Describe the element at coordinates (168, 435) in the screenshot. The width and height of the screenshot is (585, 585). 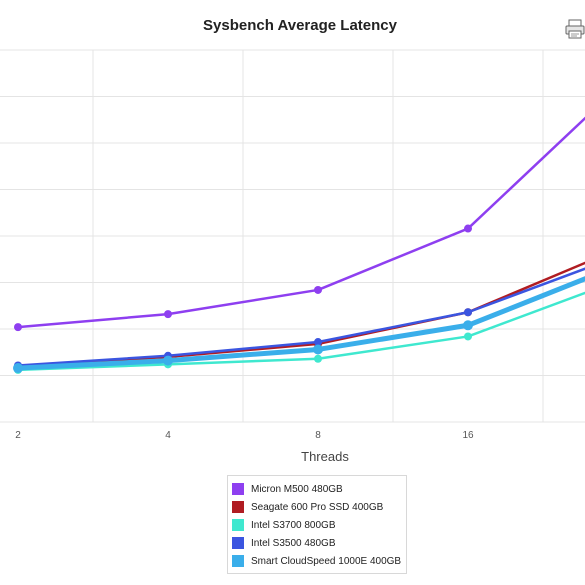
I see `x-tick-label: 4` at that location.